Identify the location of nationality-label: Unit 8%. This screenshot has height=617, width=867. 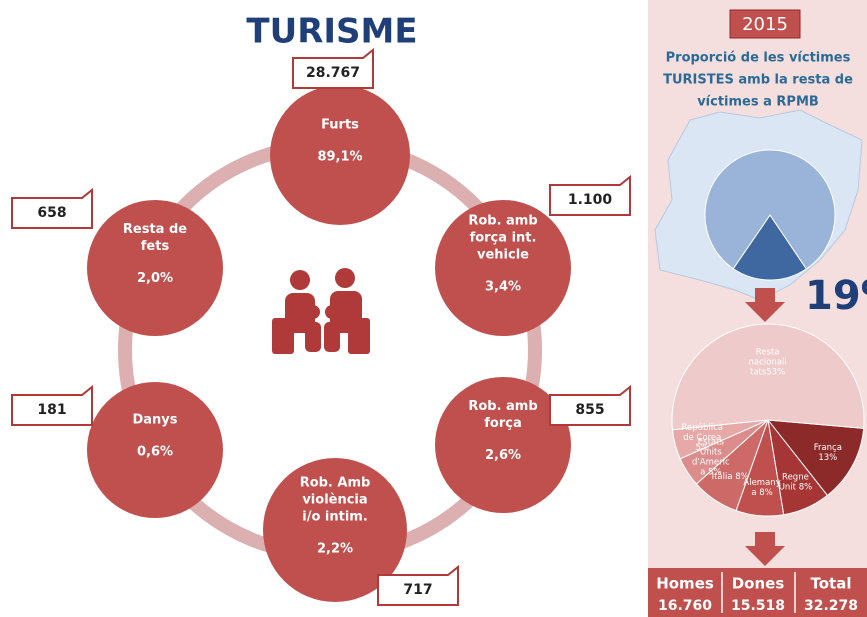
(796, 488).